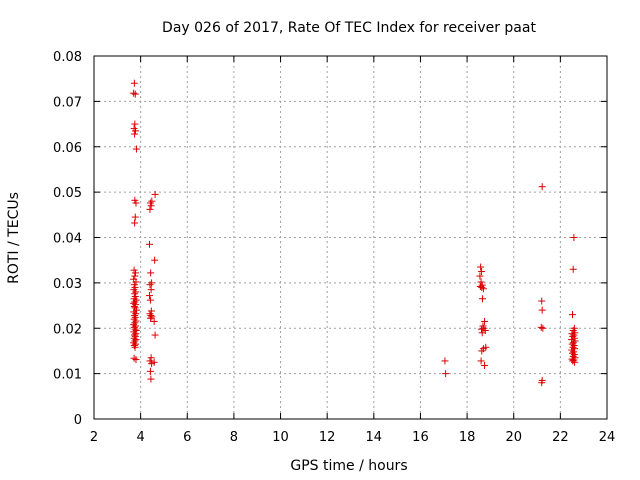  Describe the element at coordinates (327, 437) in the screenshot. I see `x-tick-label: 12` at that location.